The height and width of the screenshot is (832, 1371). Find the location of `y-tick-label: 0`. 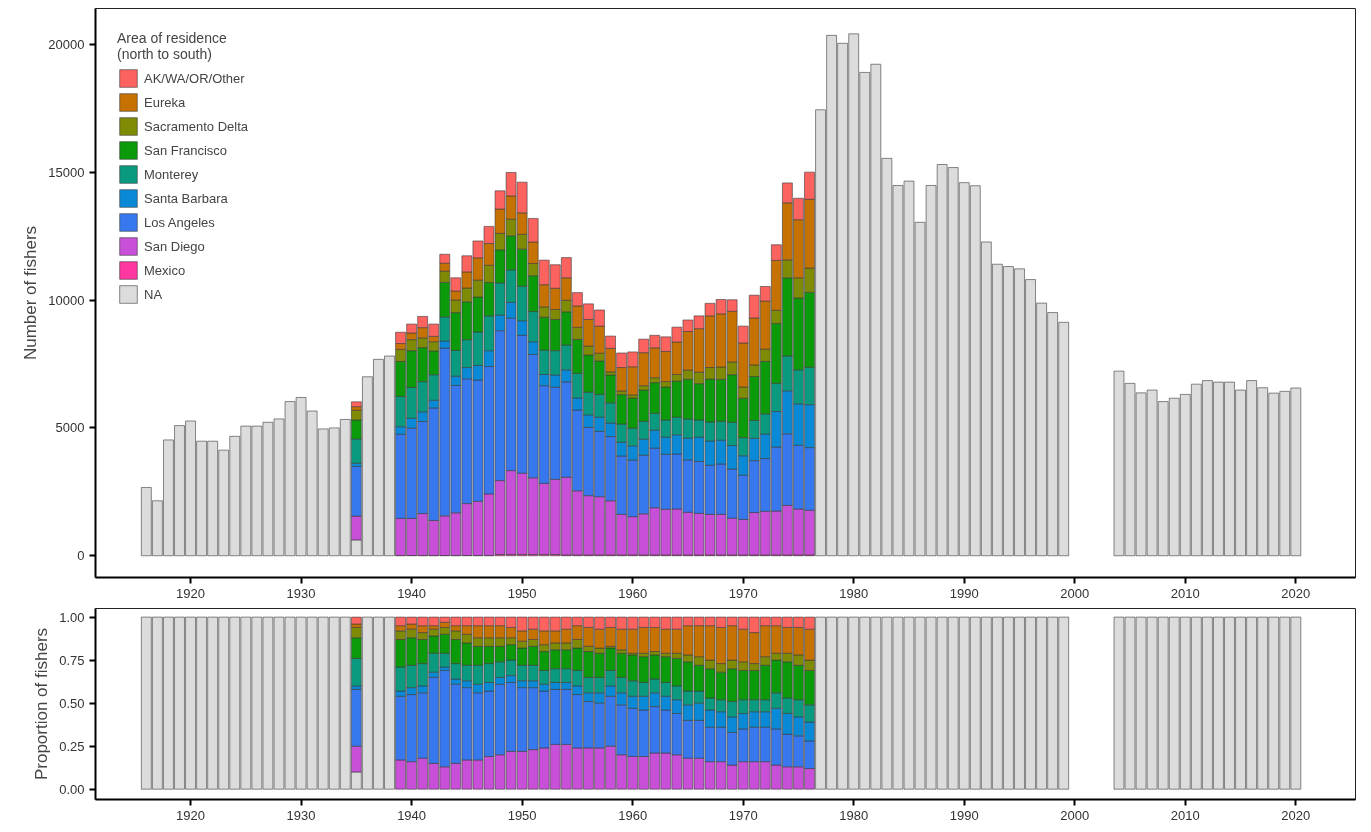

y-tick-label: 0 is located at coordinates (81, 556).